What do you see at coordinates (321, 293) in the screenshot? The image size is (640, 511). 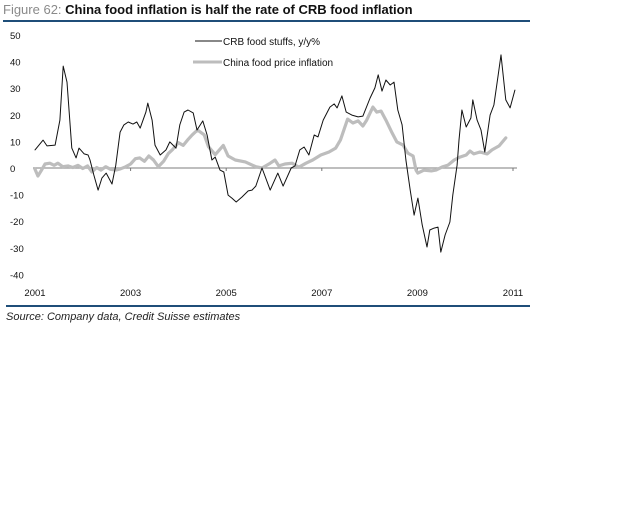 I see `x-tick-label: 2007` at bounding box center [321, 293].